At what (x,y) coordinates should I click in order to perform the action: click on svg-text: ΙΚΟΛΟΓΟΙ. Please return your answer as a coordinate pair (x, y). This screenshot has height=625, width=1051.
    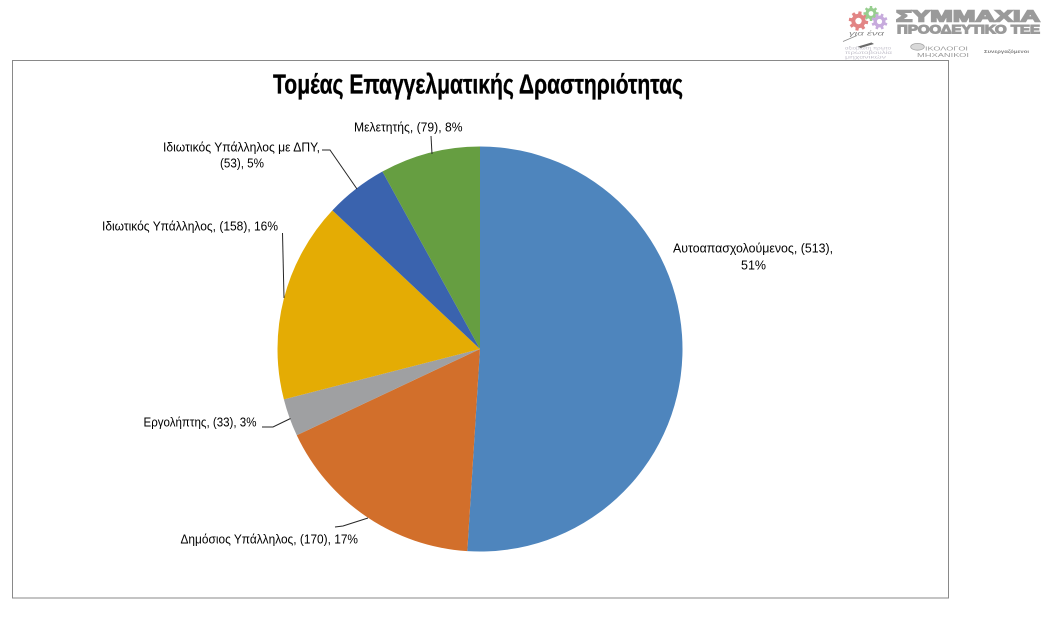
    Looking at the image, I should click on (946, 50).